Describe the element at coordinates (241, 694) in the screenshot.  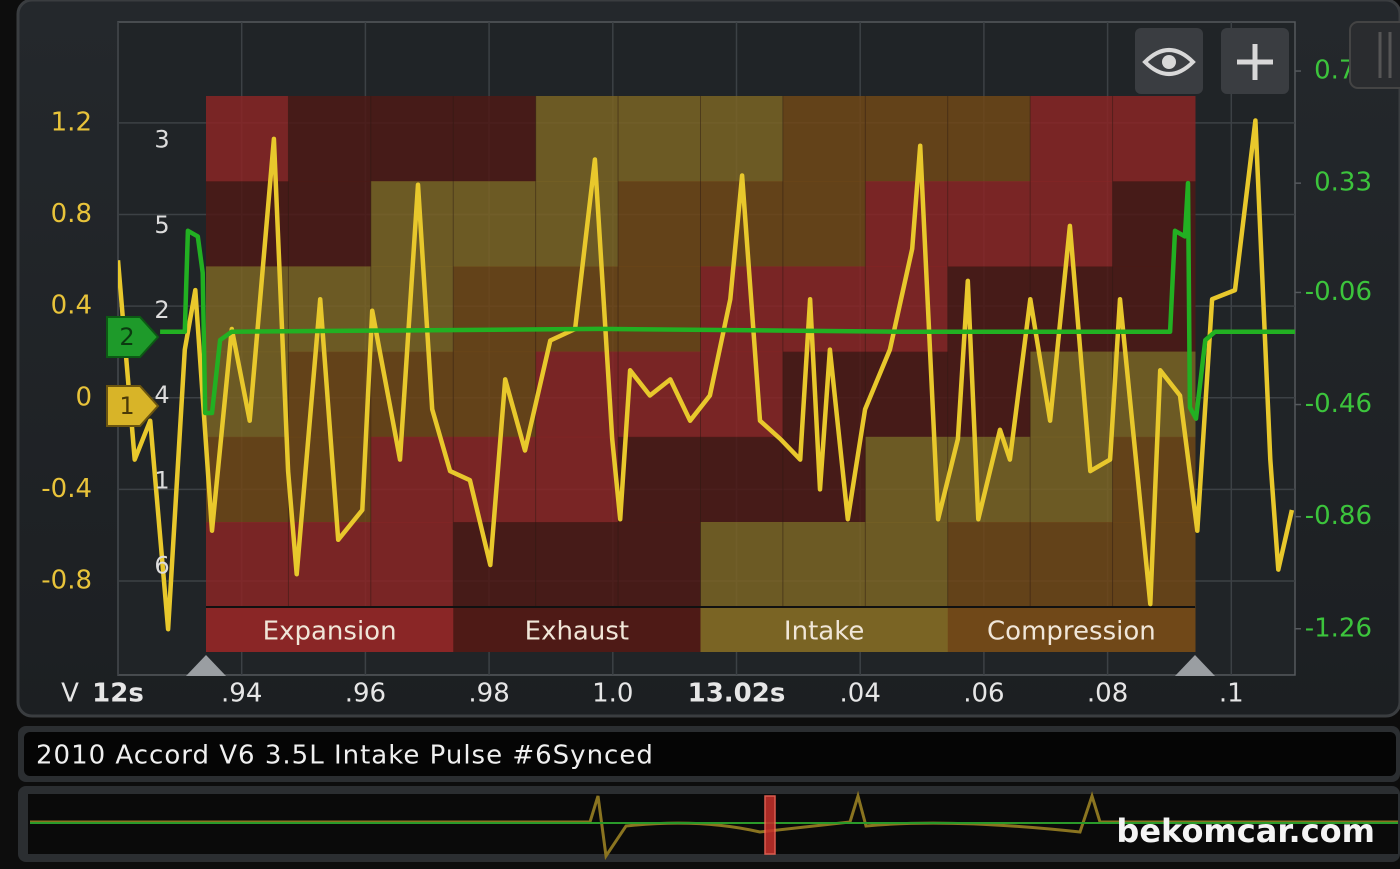
I see `x-tick-label: .94` at that location.